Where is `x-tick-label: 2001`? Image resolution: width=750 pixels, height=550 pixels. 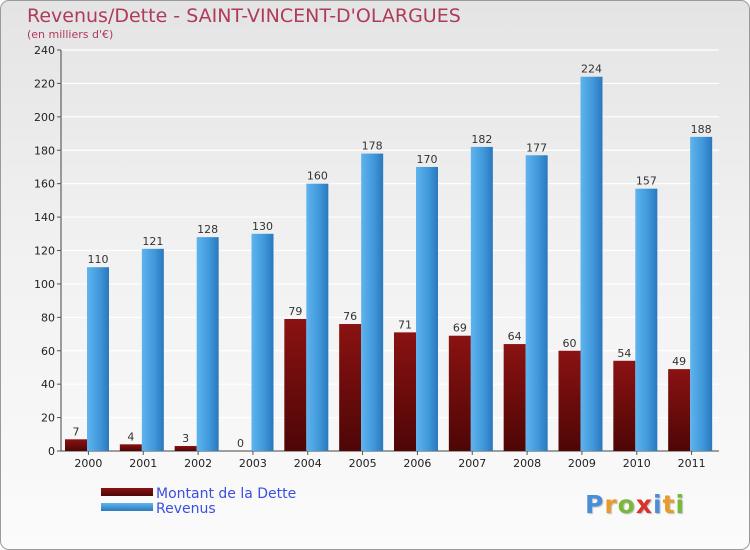 x-tick-label: 2001 is located at coordinates (143, 463).